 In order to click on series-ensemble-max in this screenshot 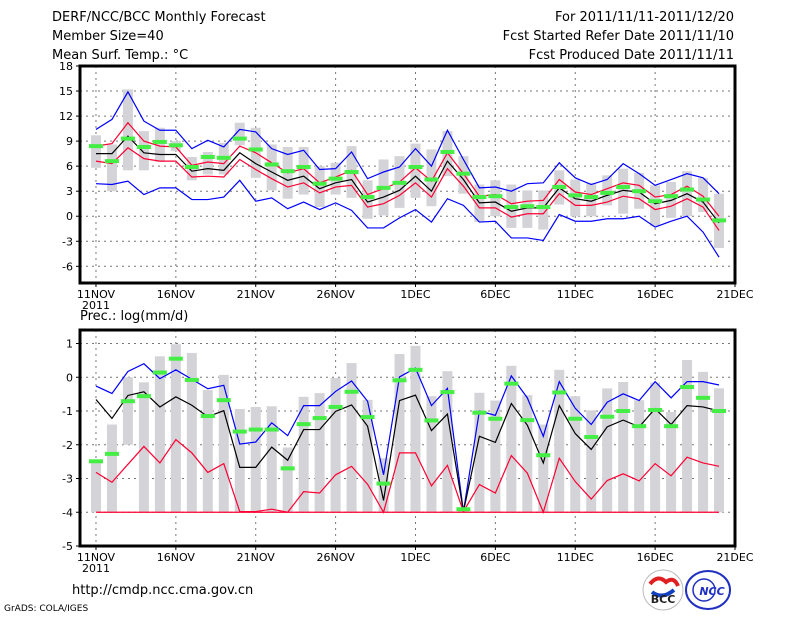, I will do `click(407, 142)`.